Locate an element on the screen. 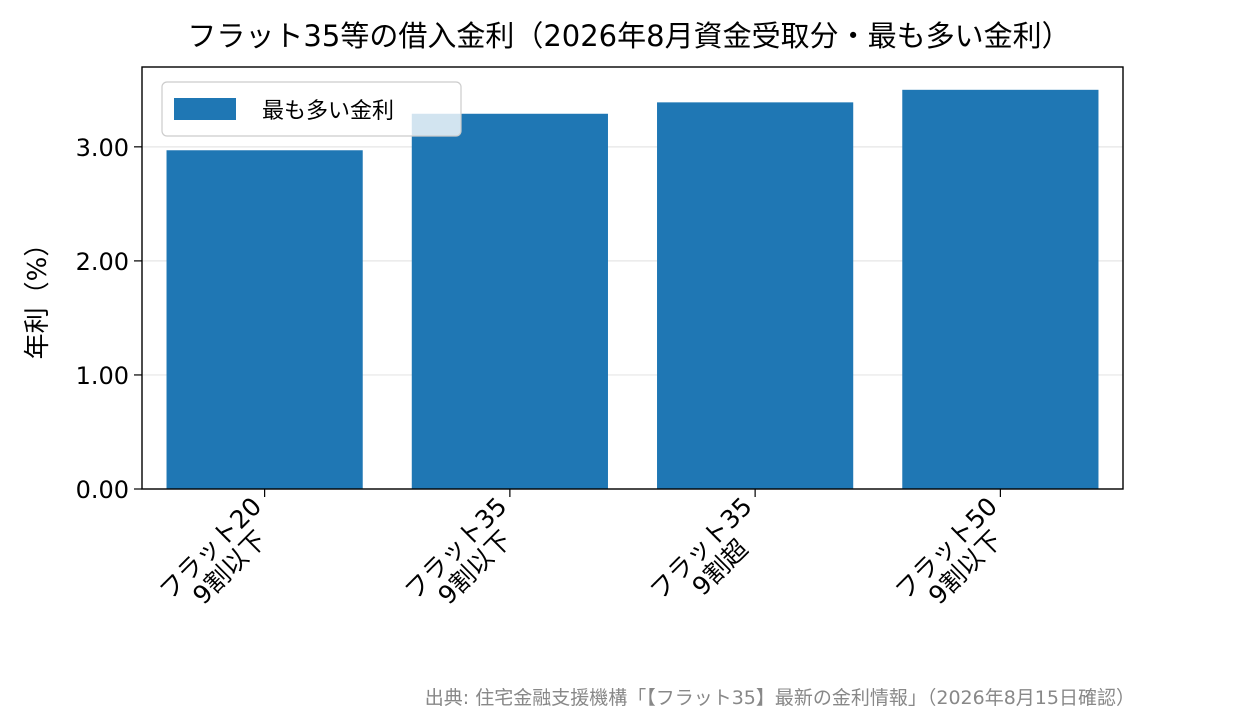 The image size is (1259, 725). y-tick-label: 3.00 is located at coordinates (102, 148).